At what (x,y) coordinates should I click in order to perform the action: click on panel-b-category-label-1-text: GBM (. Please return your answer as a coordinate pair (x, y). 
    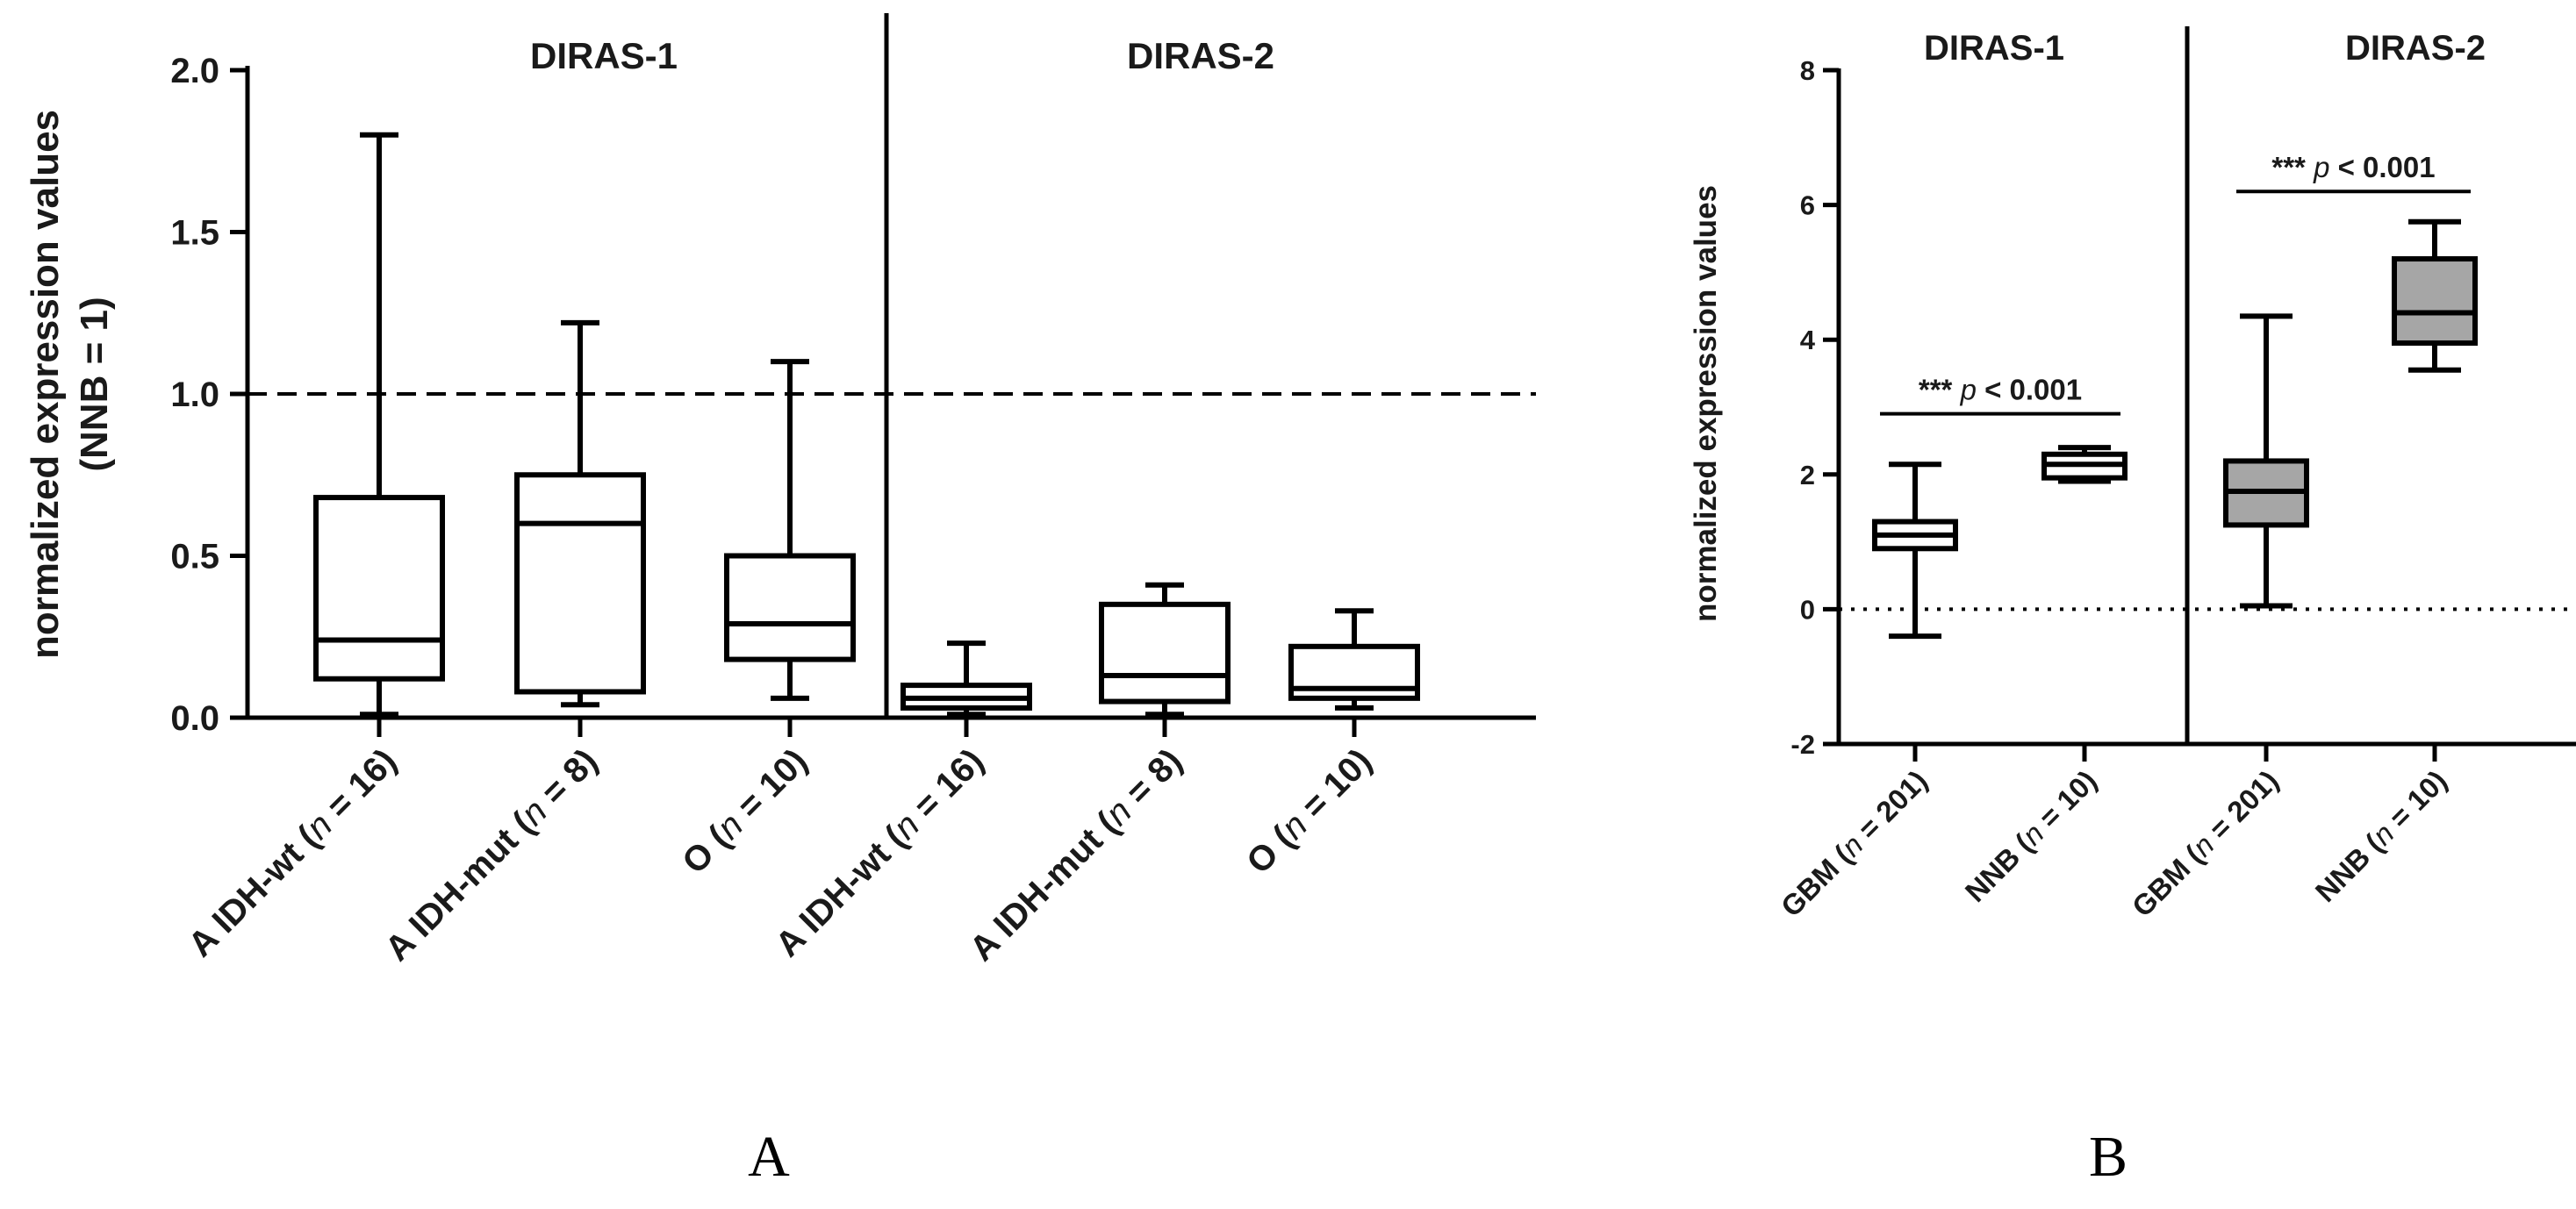
    Looking at the image, I should click on (1817, 882).